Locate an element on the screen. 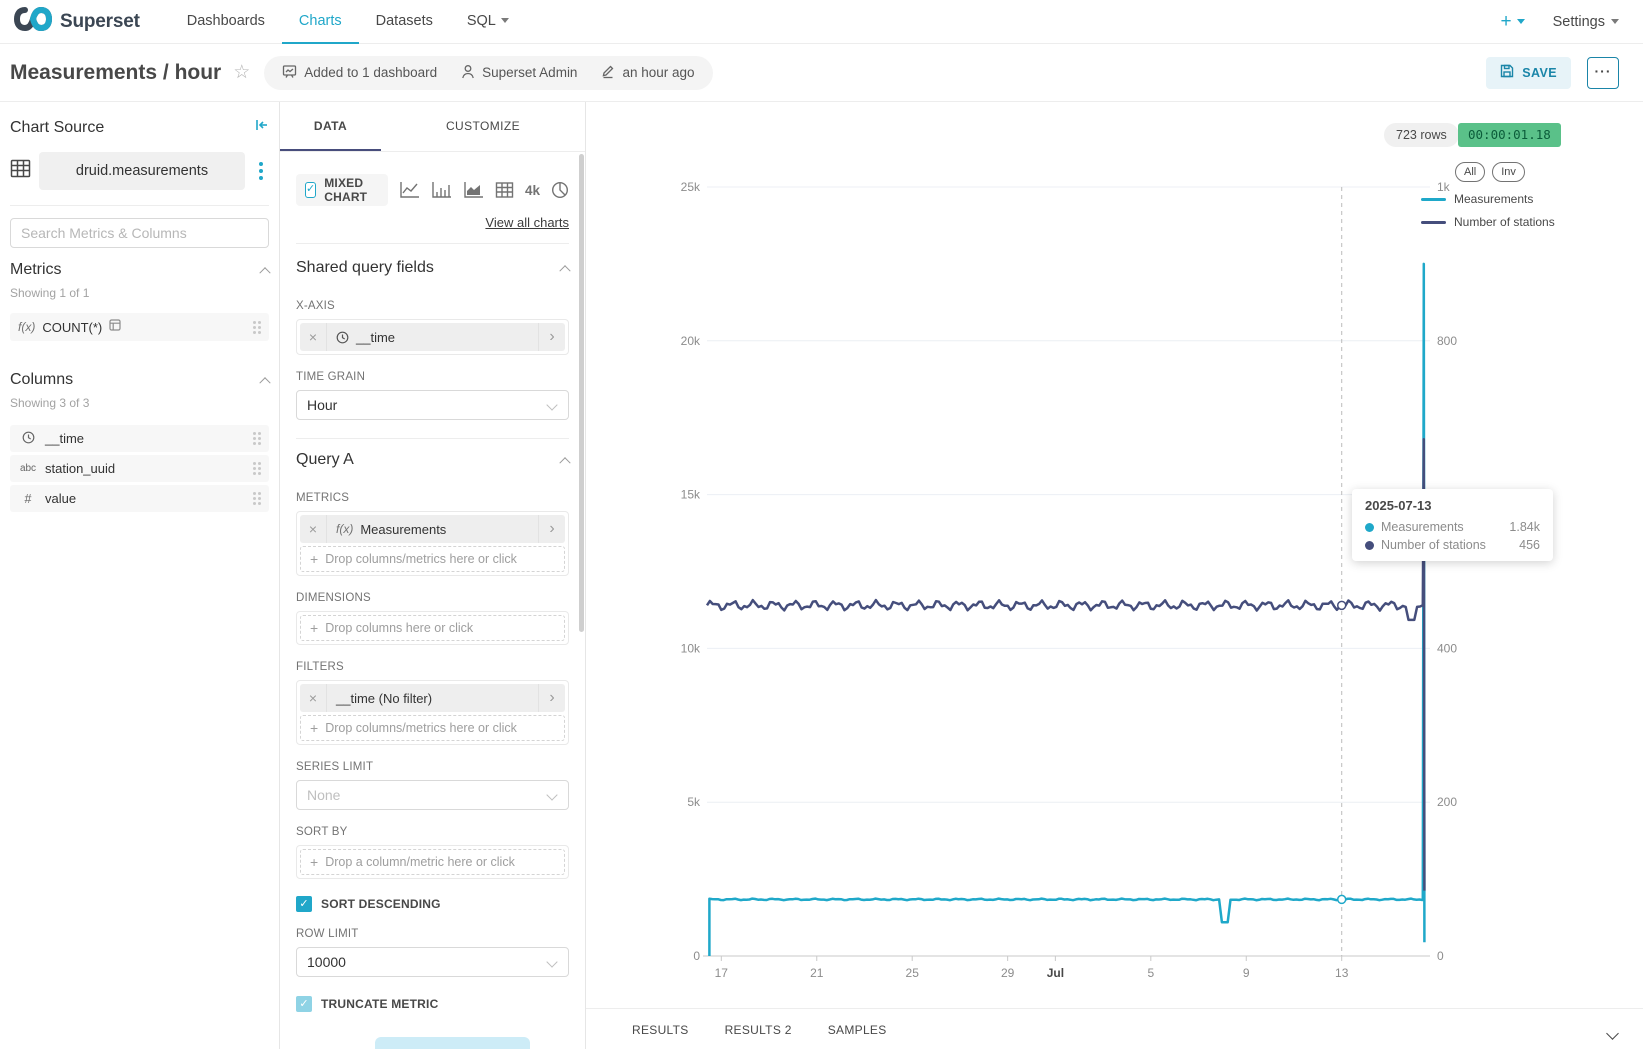  search-metrics-input is located at coordinates (139, 233).